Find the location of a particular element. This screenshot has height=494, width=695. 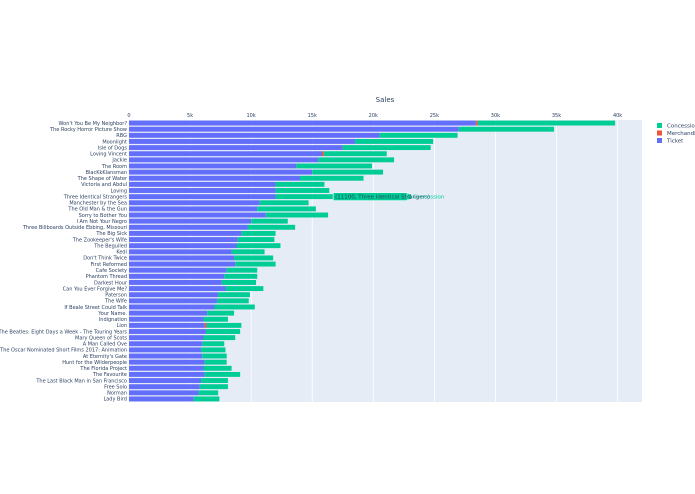

legend-item-ticket: Ticket is located at coordinates (670, 141).